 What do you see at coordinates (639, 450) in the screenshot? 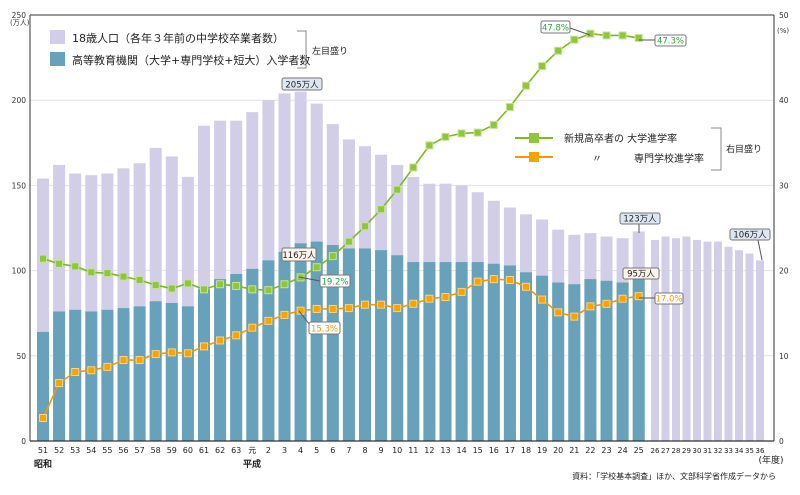
I see `x-tick-label: 25` at bounding box center [639, 450].